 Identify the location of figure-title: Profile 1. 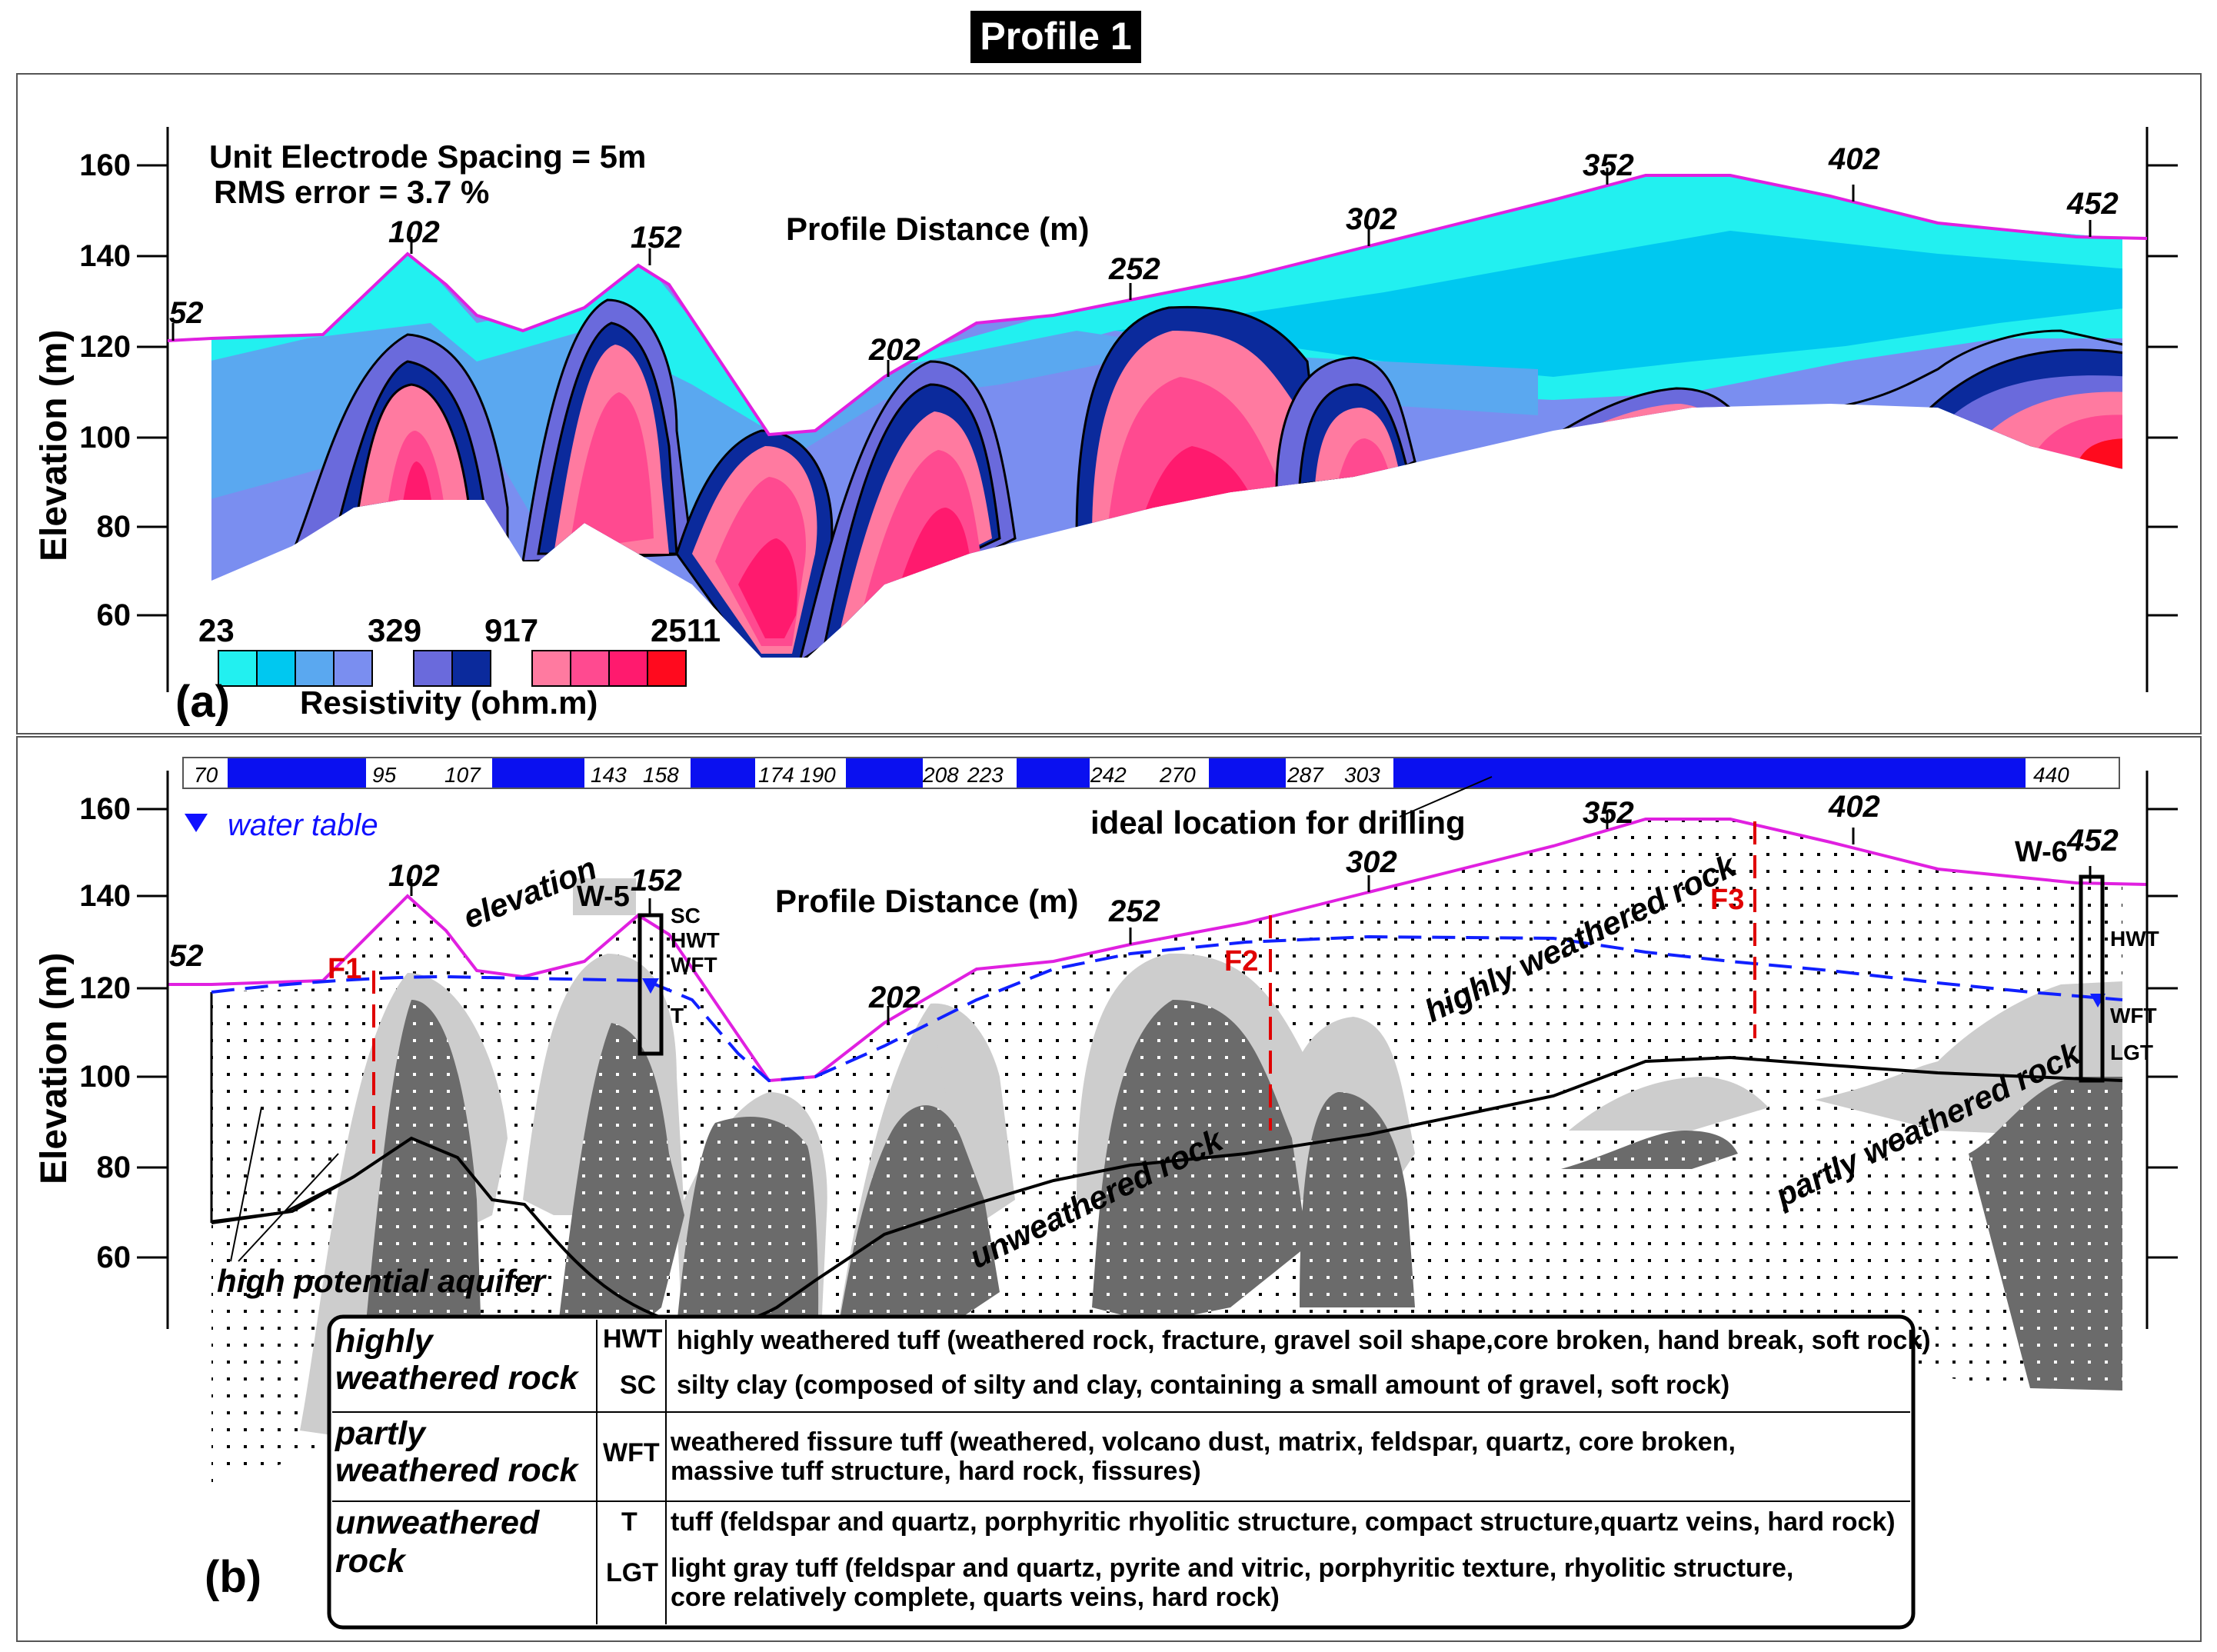
(1055, 36).